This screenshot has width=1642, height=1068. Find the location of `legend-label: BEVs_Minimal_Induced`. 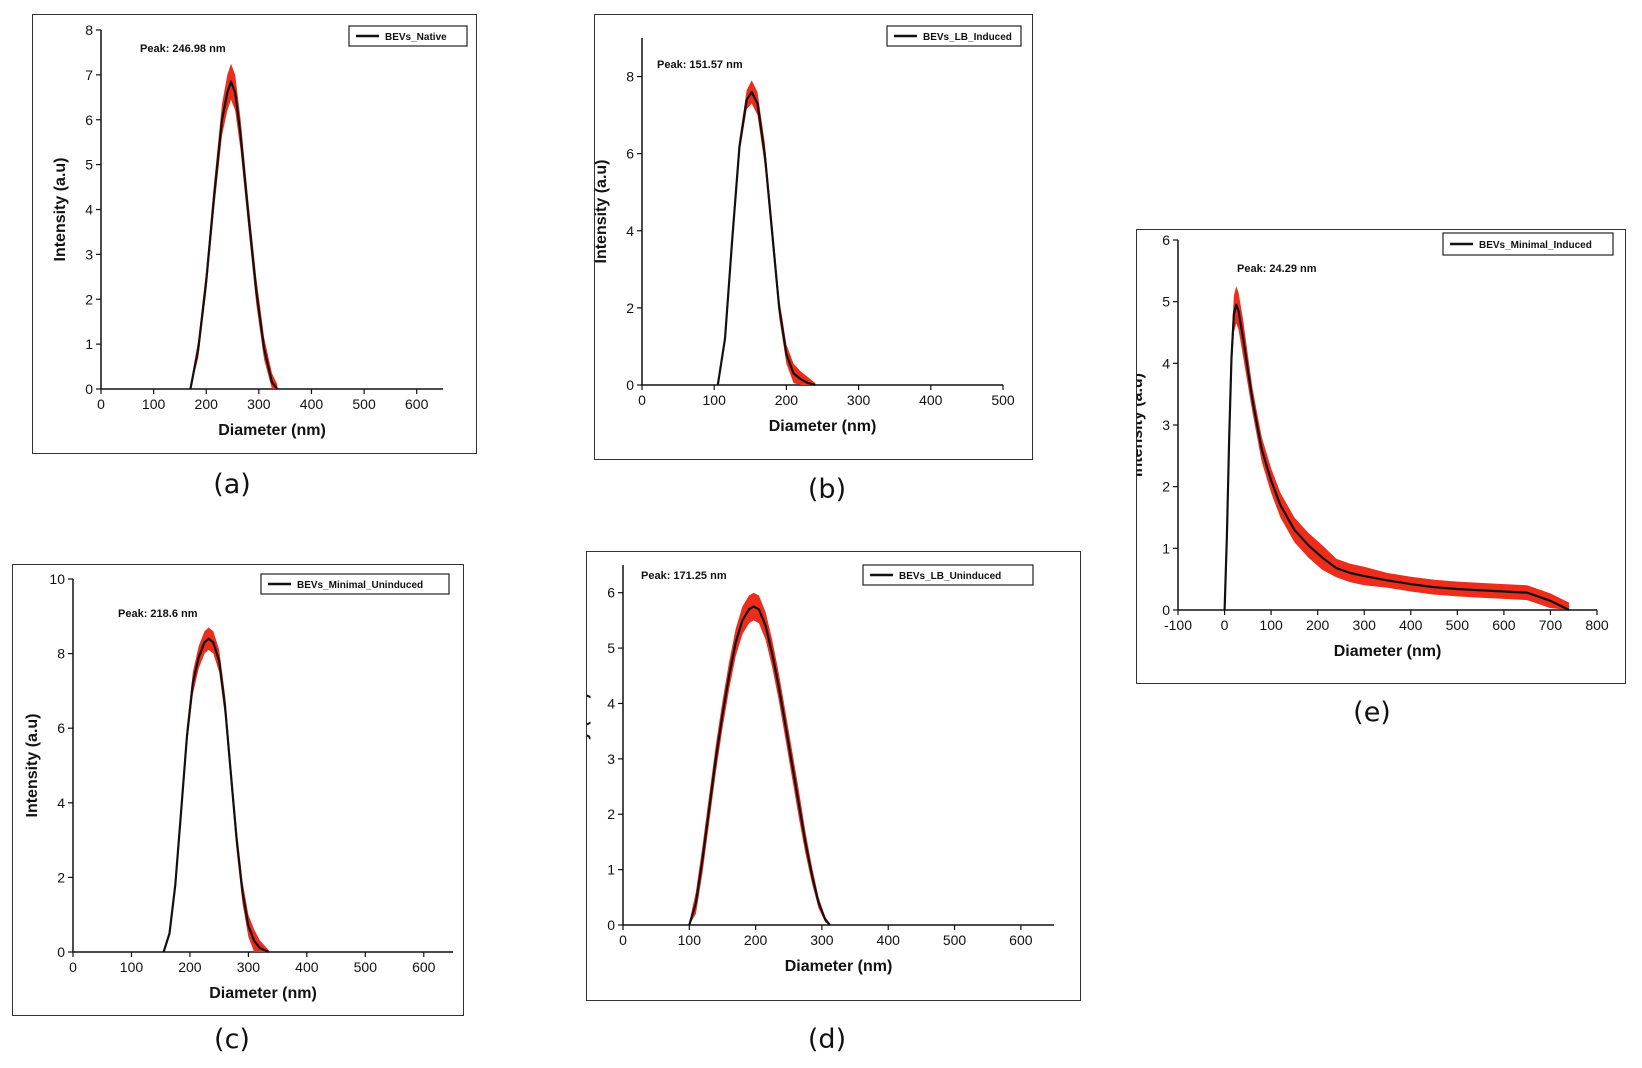

legend-label: BEVs_Minimal_Induced is located at coordinates (1535, 245).